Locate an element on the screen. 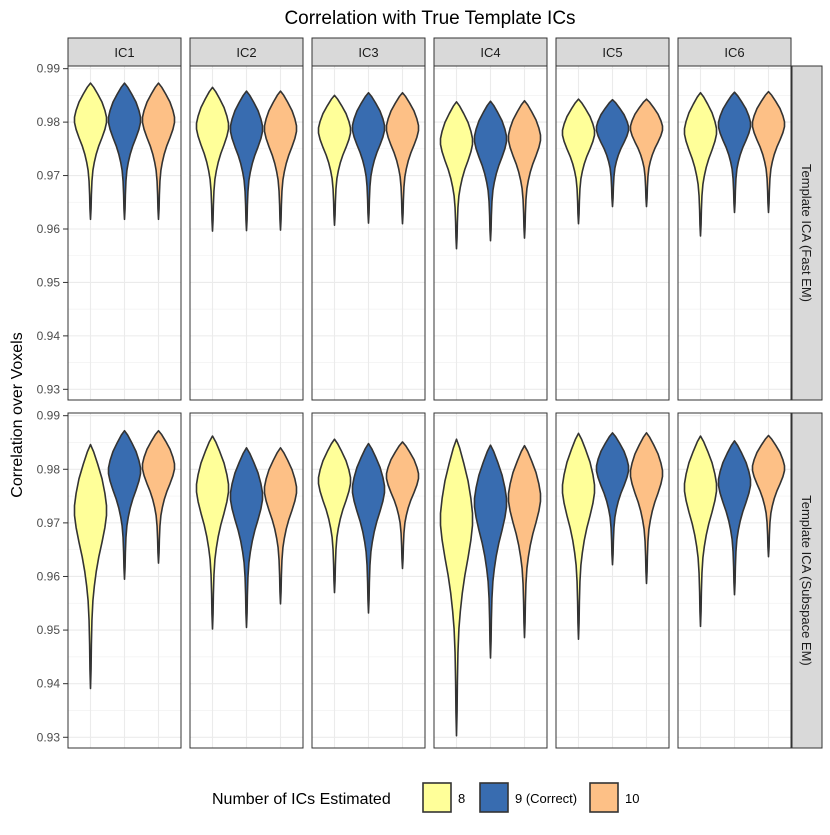  row-strip-label: Template ICA (Subspace EM) is located at coordinates (806, 580).